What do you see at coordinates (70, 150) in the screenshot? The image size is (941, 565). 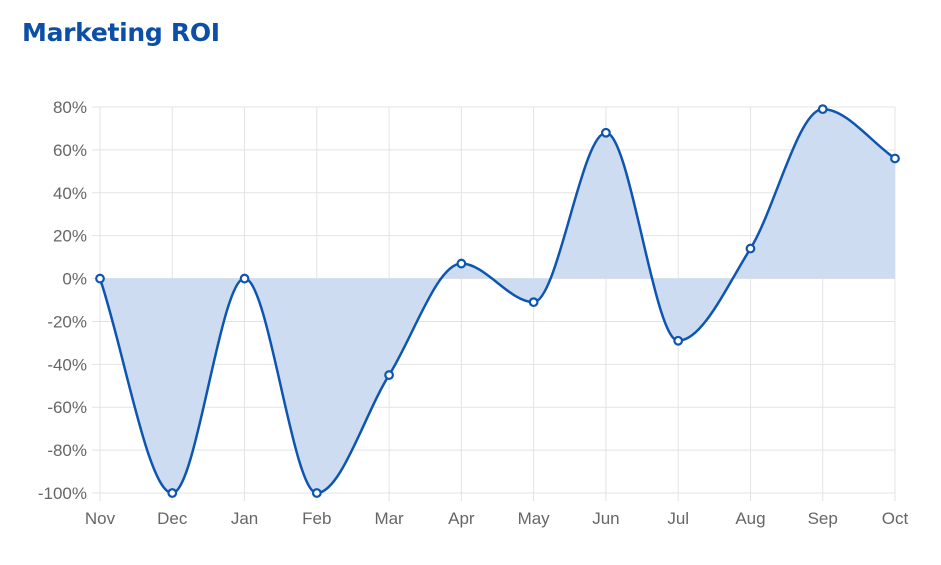 I see `y-tick-label: 60%` at bounding box center [70, 150].